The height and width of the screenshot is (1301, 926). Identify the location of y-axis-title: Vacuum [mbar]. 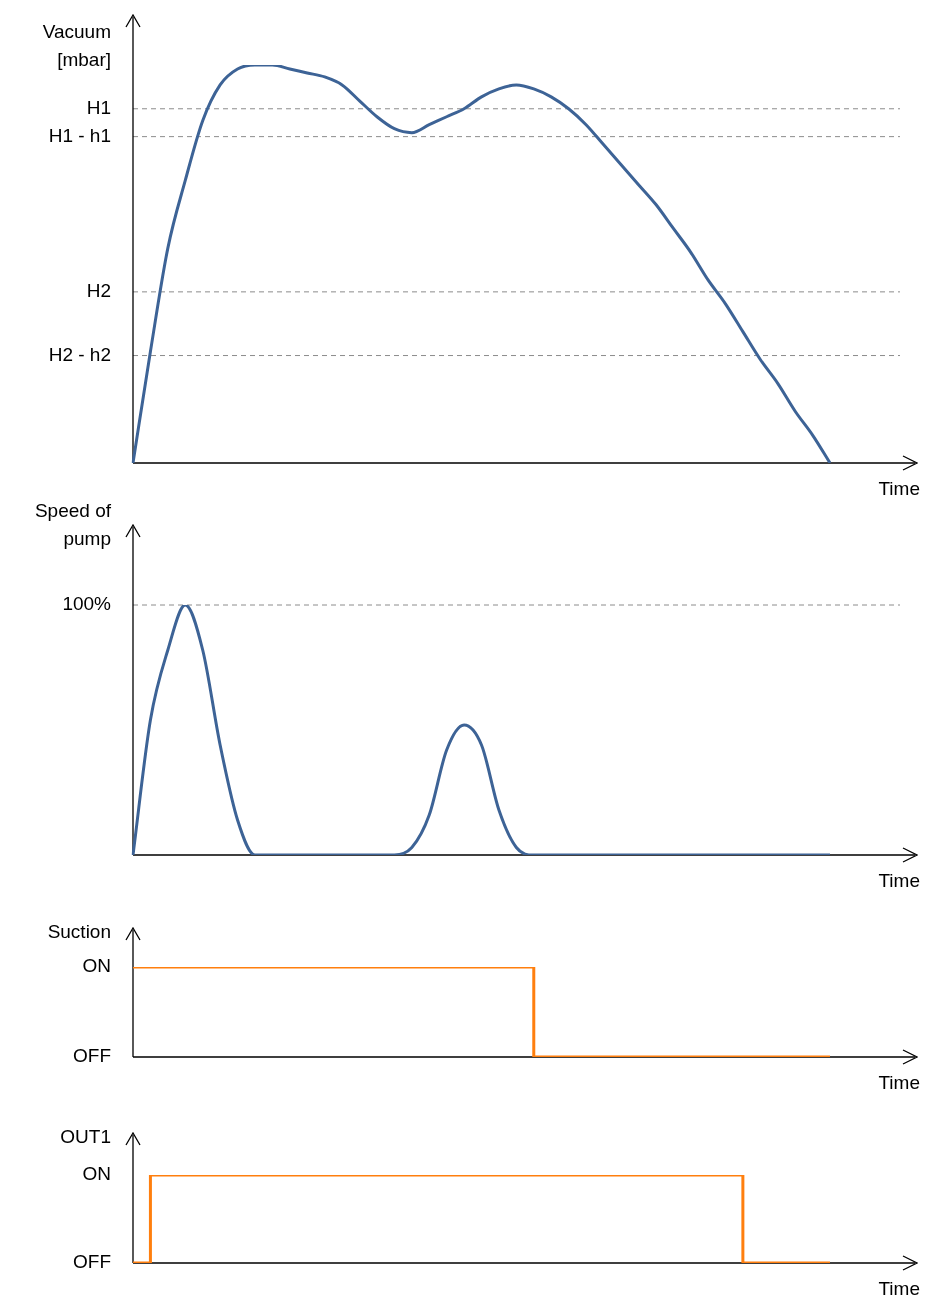
(76, 46).